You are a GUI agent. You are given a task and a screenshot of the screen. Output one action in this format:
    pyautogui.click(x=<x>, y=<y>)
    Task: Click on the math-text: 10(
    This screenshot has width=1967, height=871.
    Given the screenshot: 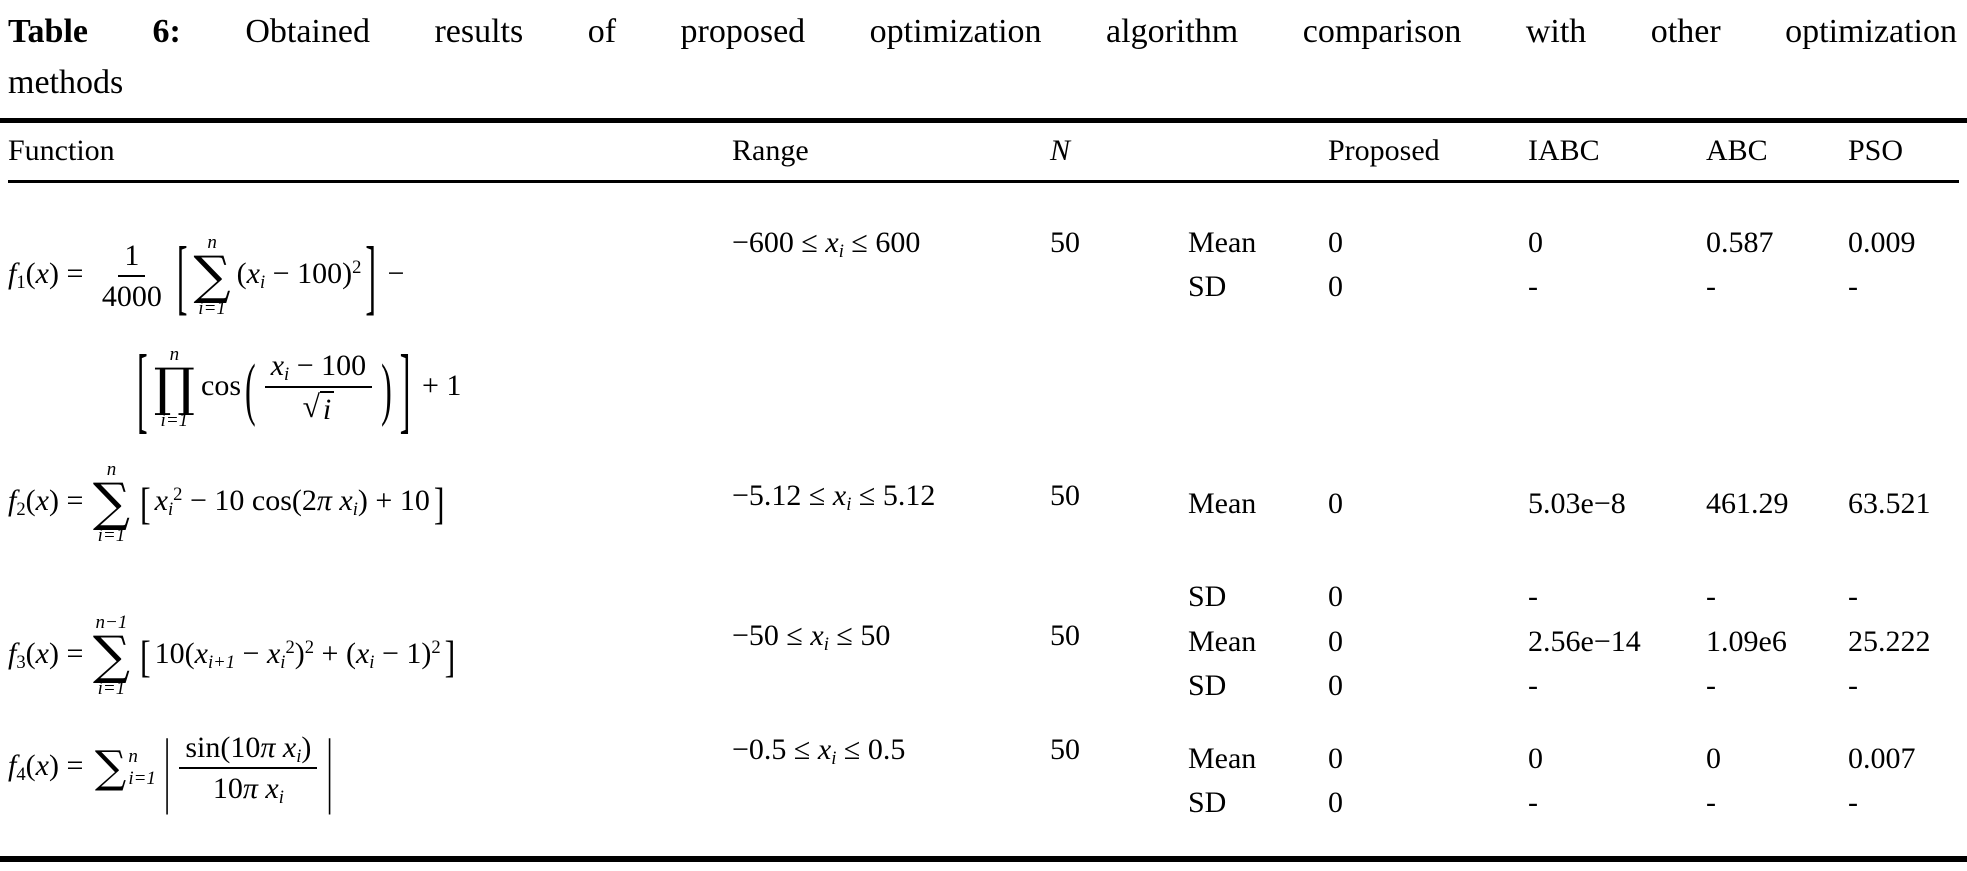 What is the action you would take?
    pyautogui.click(x=174, y=653)
    